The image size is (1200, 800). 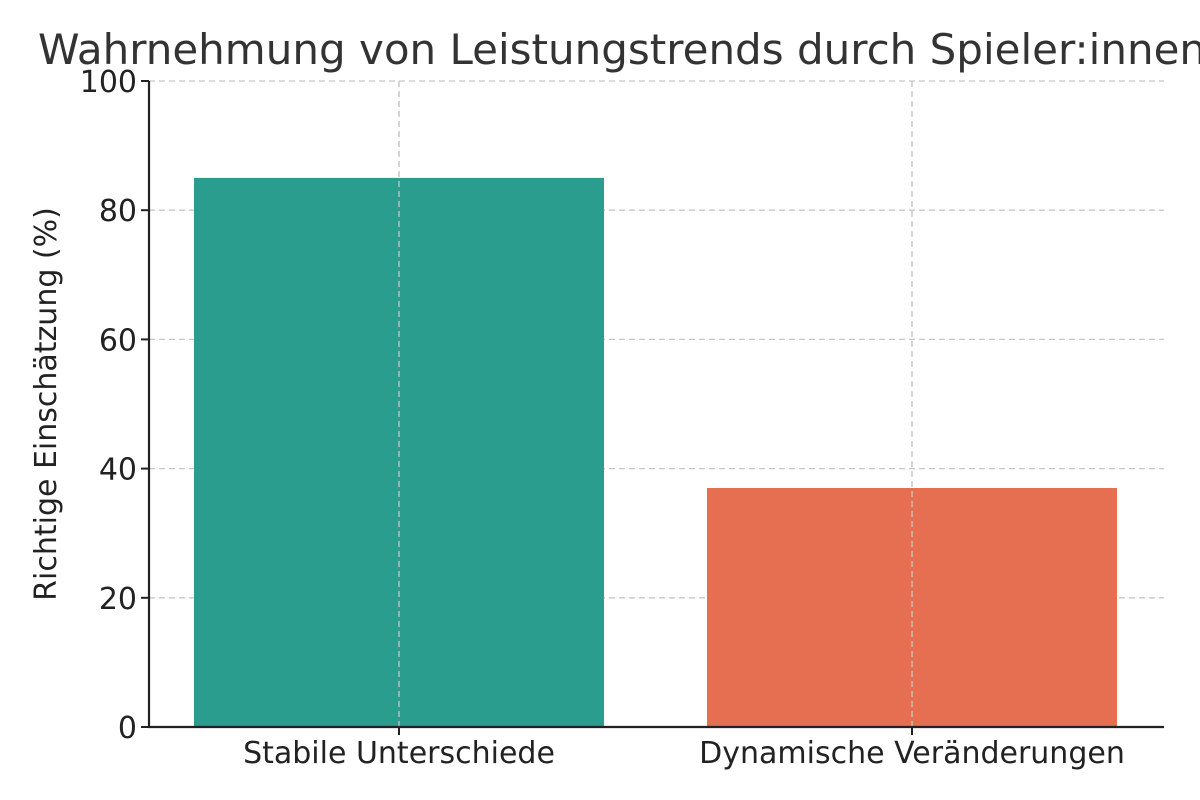 I want to click on y-tick-label: 80, so click(x=118, y=211).